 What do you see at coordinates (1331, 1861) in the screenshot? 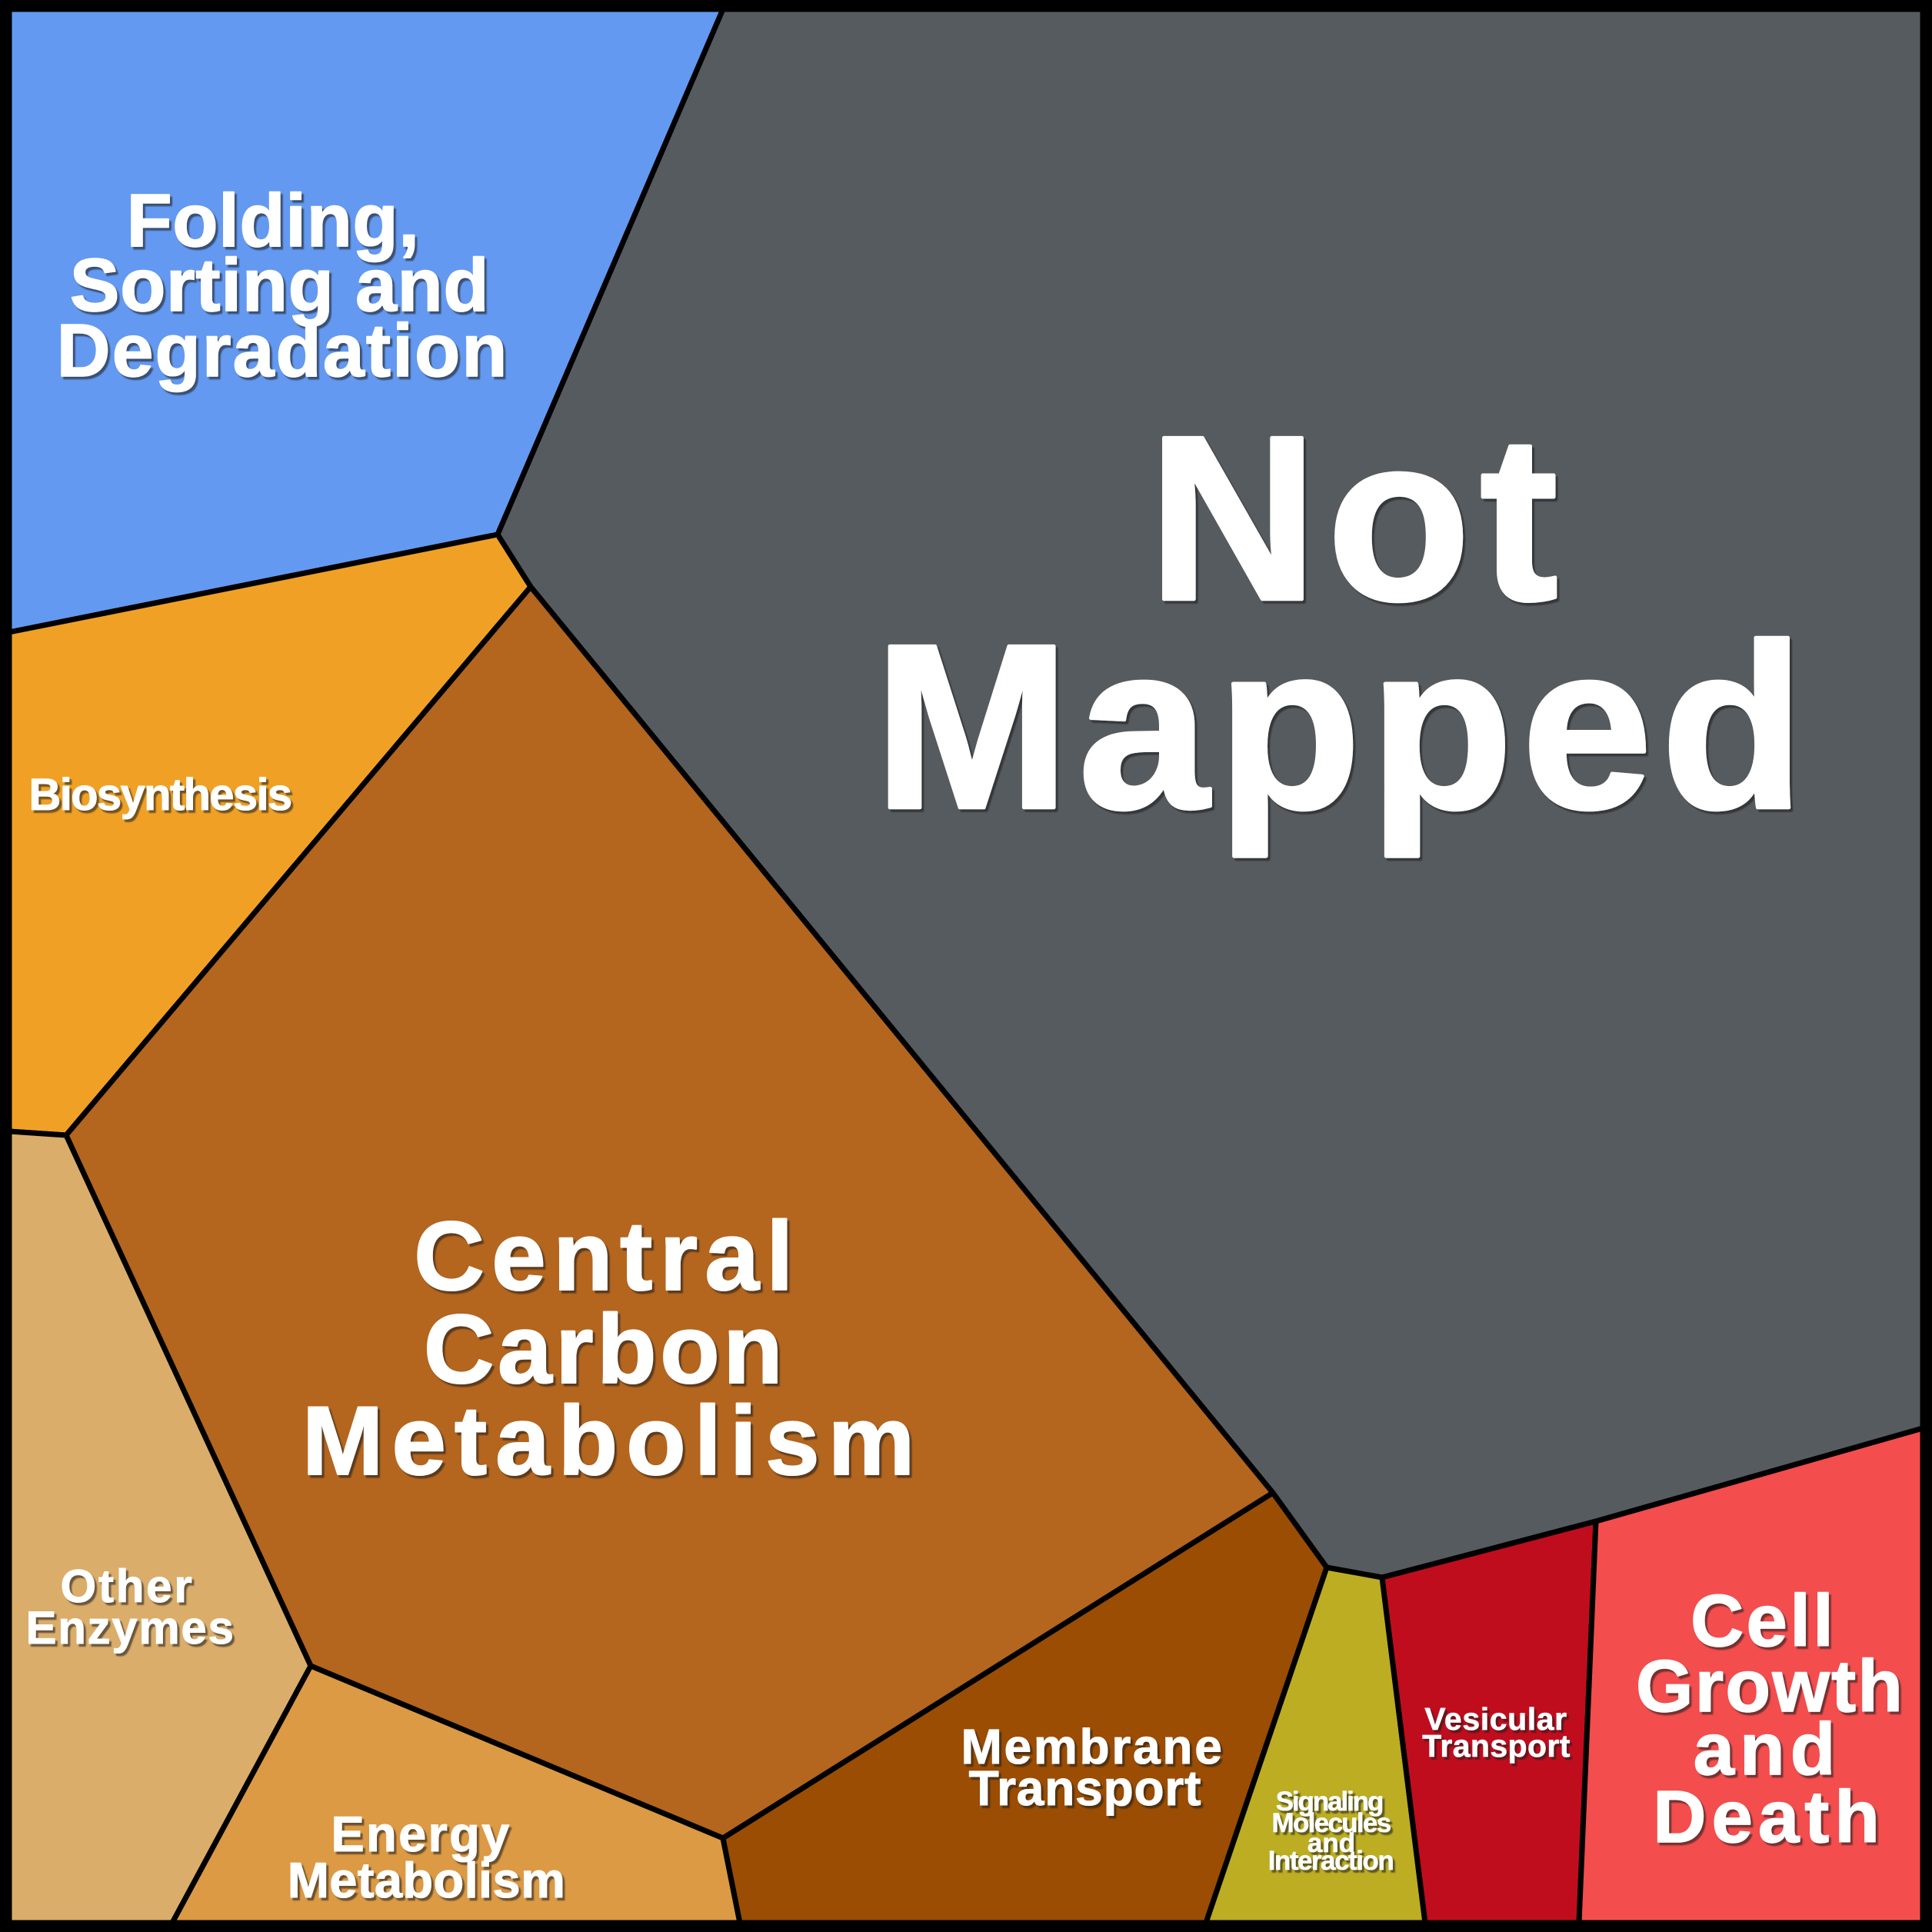
I see `svg-text: Interaction` at bounding box center [1331, 1861].